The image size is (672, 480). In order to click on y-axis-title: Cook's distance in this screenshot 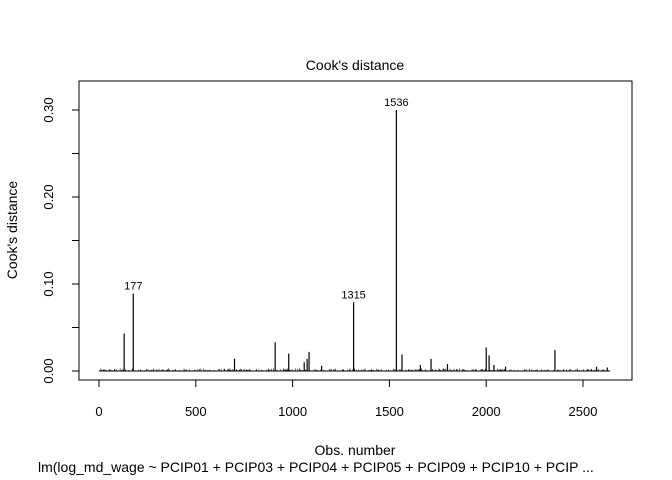, I will do `click(12, 230)`.